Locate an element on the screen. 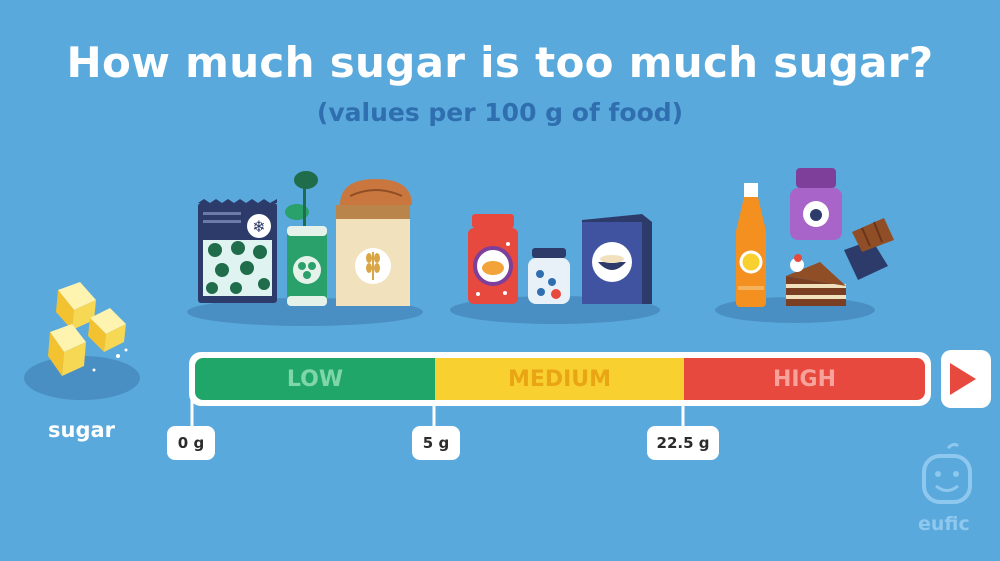 This screenshot has width=1000, height=561. band-high: HIGH is located at coordinates (804, 379).